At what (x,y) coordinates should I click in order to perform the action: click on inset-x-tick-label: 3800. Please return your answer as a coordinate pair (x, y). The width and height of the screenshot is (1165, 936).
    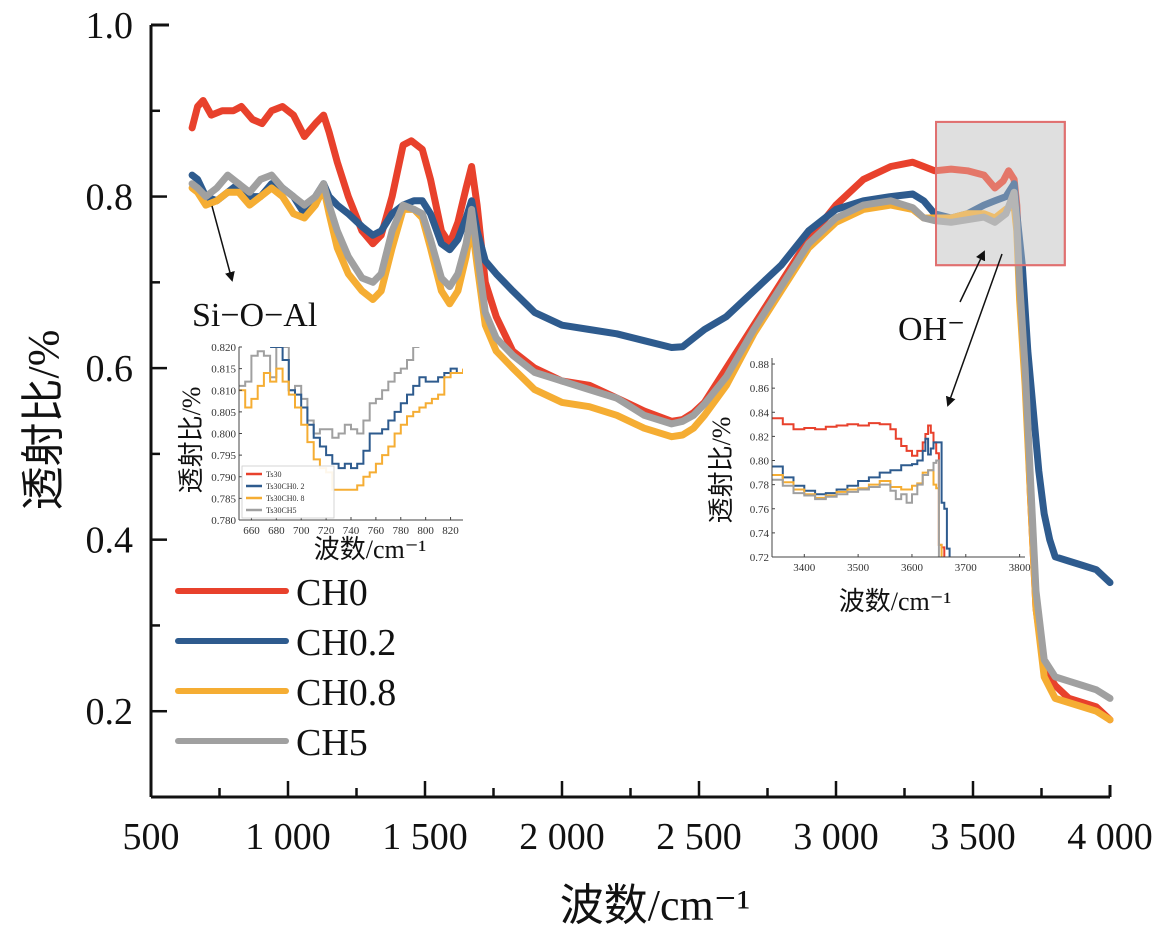
    Looking at the image, I should click on (1020, 568).